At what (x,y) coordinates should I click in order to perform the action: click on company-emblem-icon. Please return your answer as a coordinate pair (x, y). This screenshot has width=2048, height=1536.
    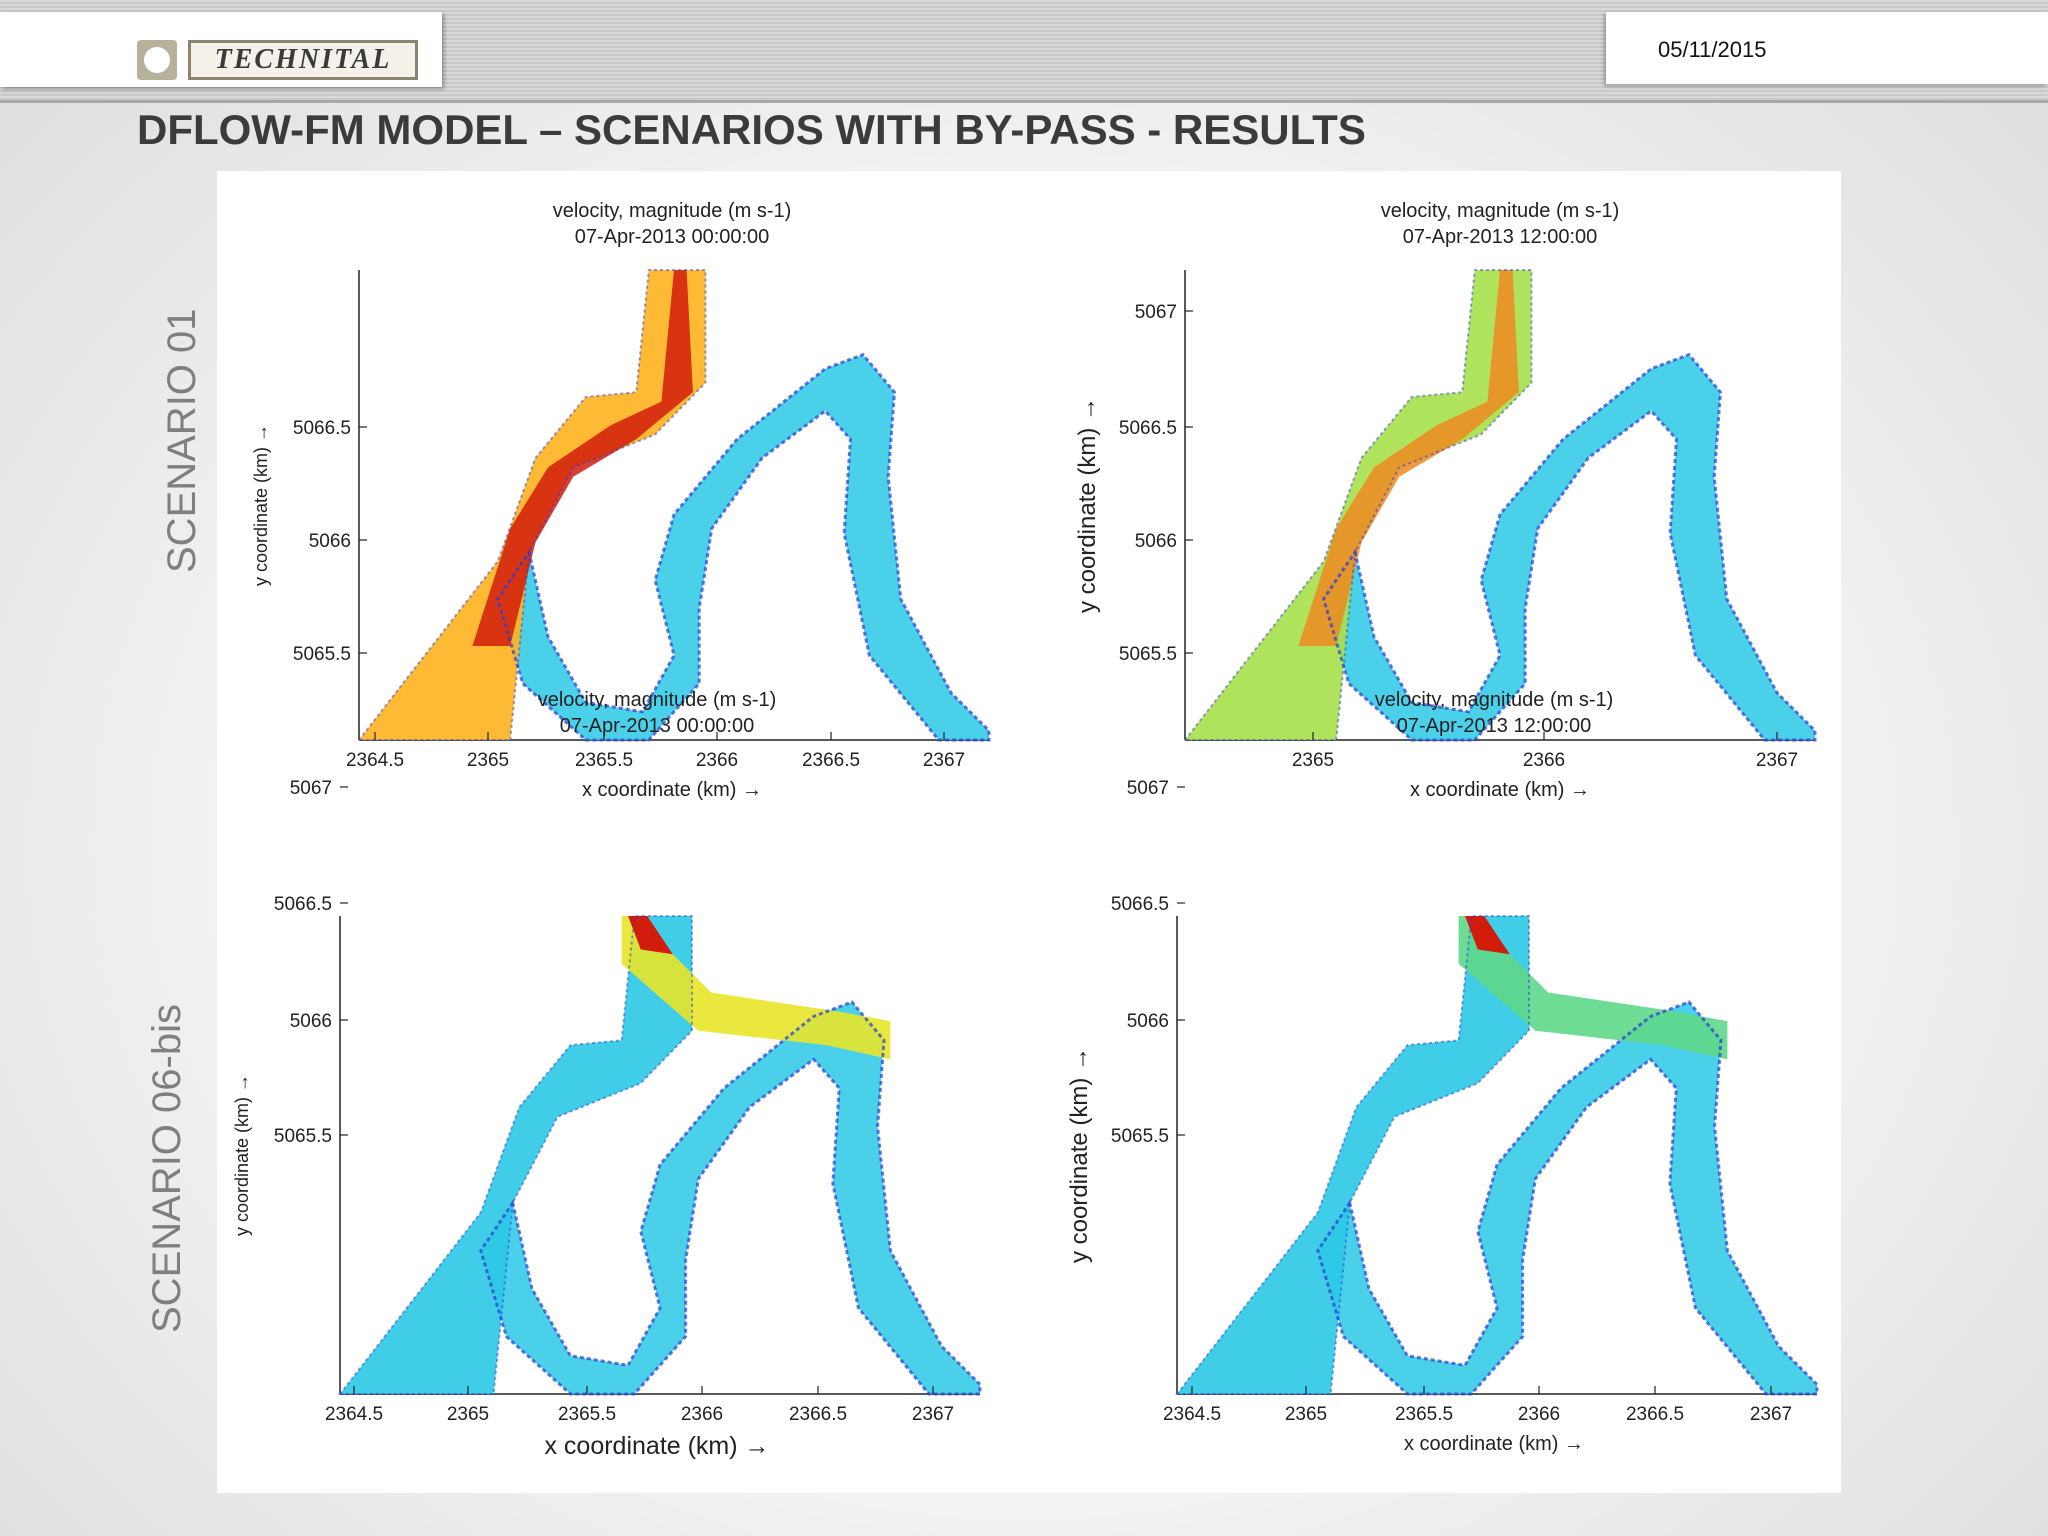
    Looking at the image, I should click on (157, 60).